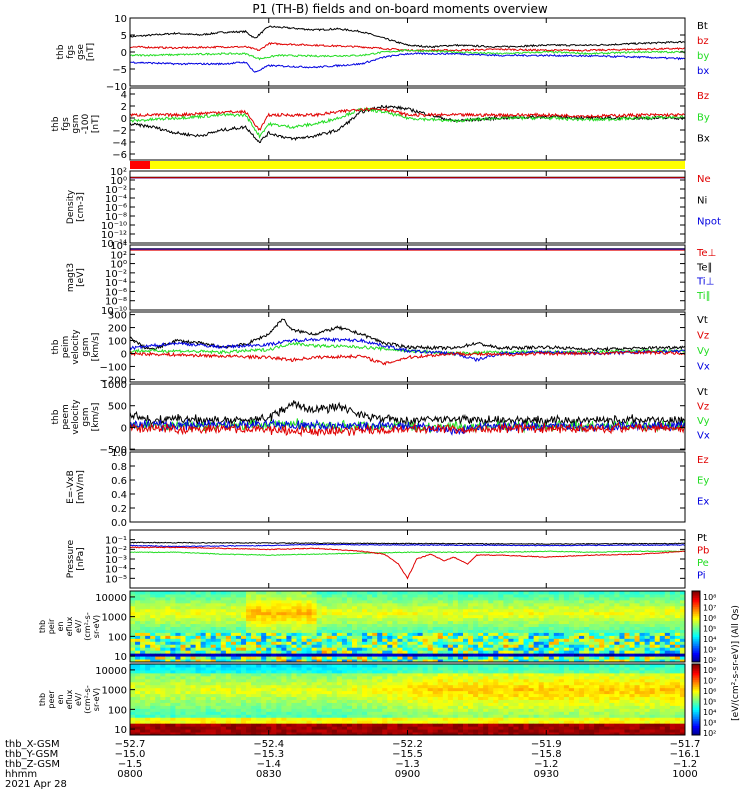 This screenshot has height=804, width=750. Describe the element at coordinates (120, 19) in the screenshot. I see `y-tick-label: 10` at that location.